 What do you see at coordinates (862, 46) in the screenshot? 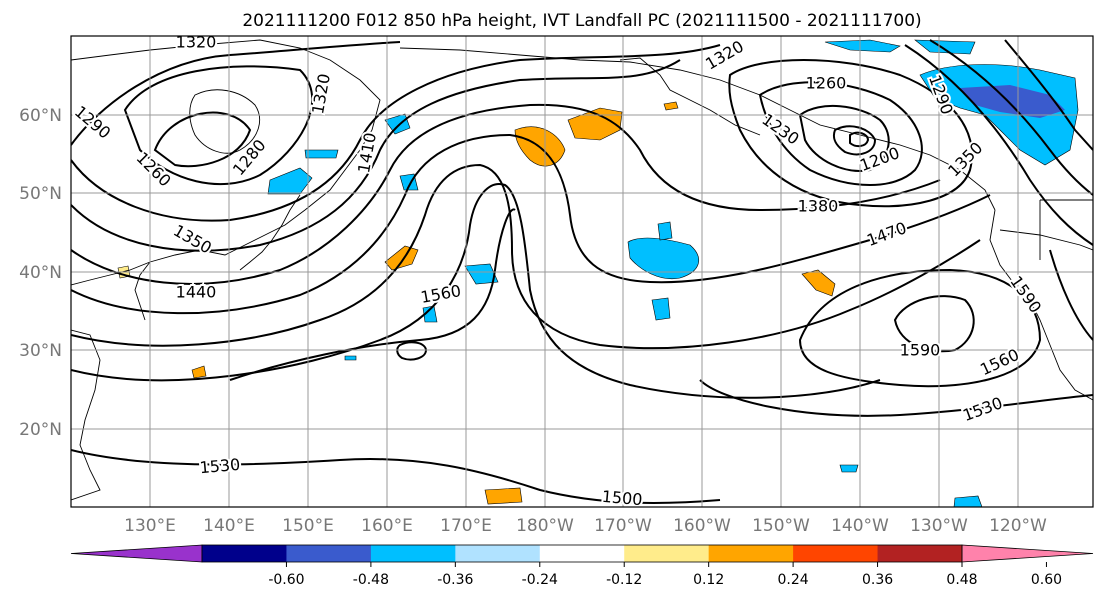
I see `ivt-blue-north` at bounding box center [862, 46].